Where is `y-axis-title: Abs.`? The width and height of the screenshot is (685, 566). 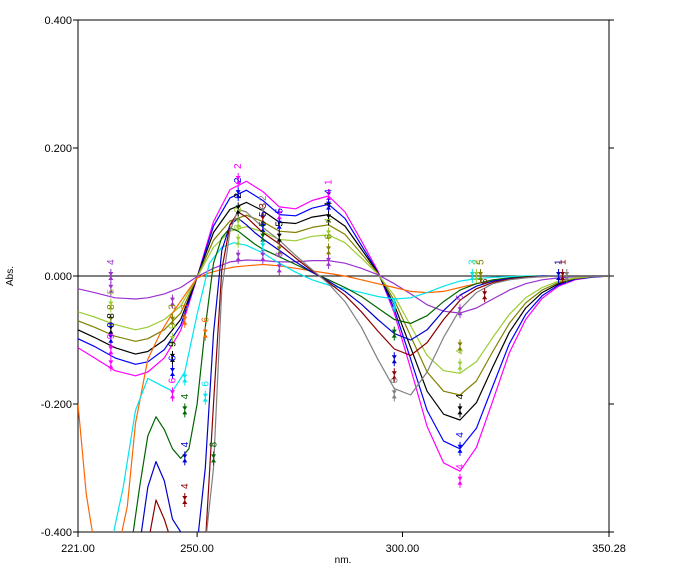
y-axis-title: Abs. is located at coordinates (10, 276).